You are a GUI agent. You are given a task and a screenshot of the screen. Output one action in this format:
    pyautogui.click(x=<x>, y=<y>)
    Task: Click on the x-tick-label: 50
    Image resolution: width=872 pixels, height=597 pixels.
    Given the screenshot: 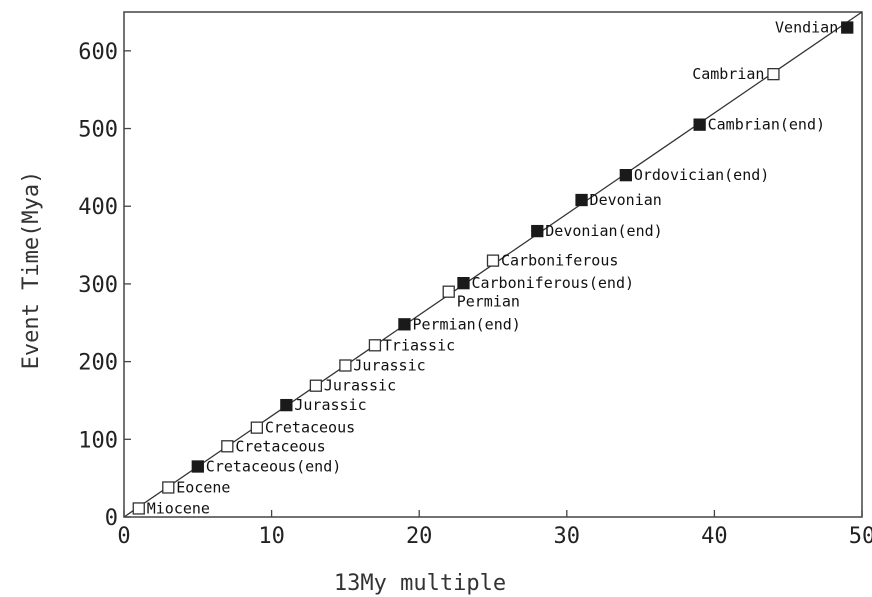 What is the action you would take?
    pyautogui.click(x=860, y=536)
    